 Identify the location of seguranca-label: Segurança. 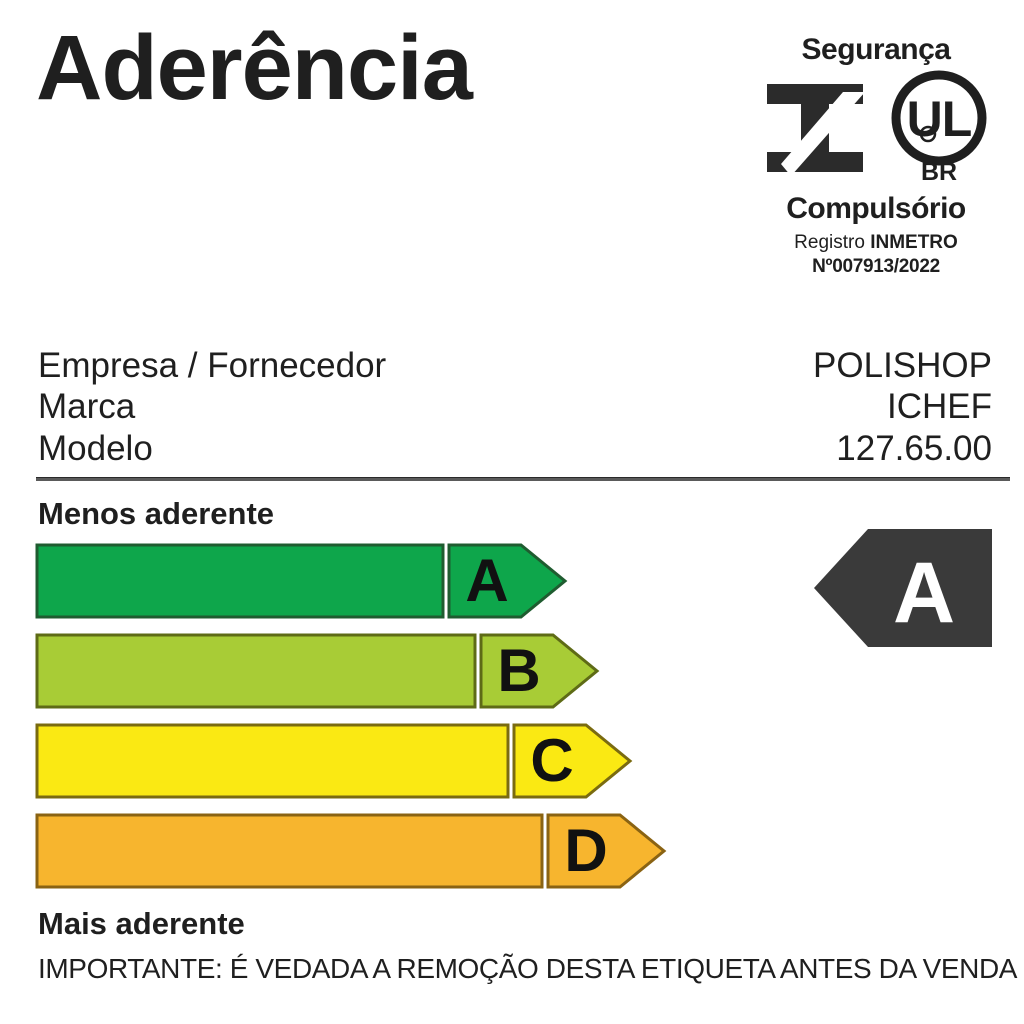
(876, 49).